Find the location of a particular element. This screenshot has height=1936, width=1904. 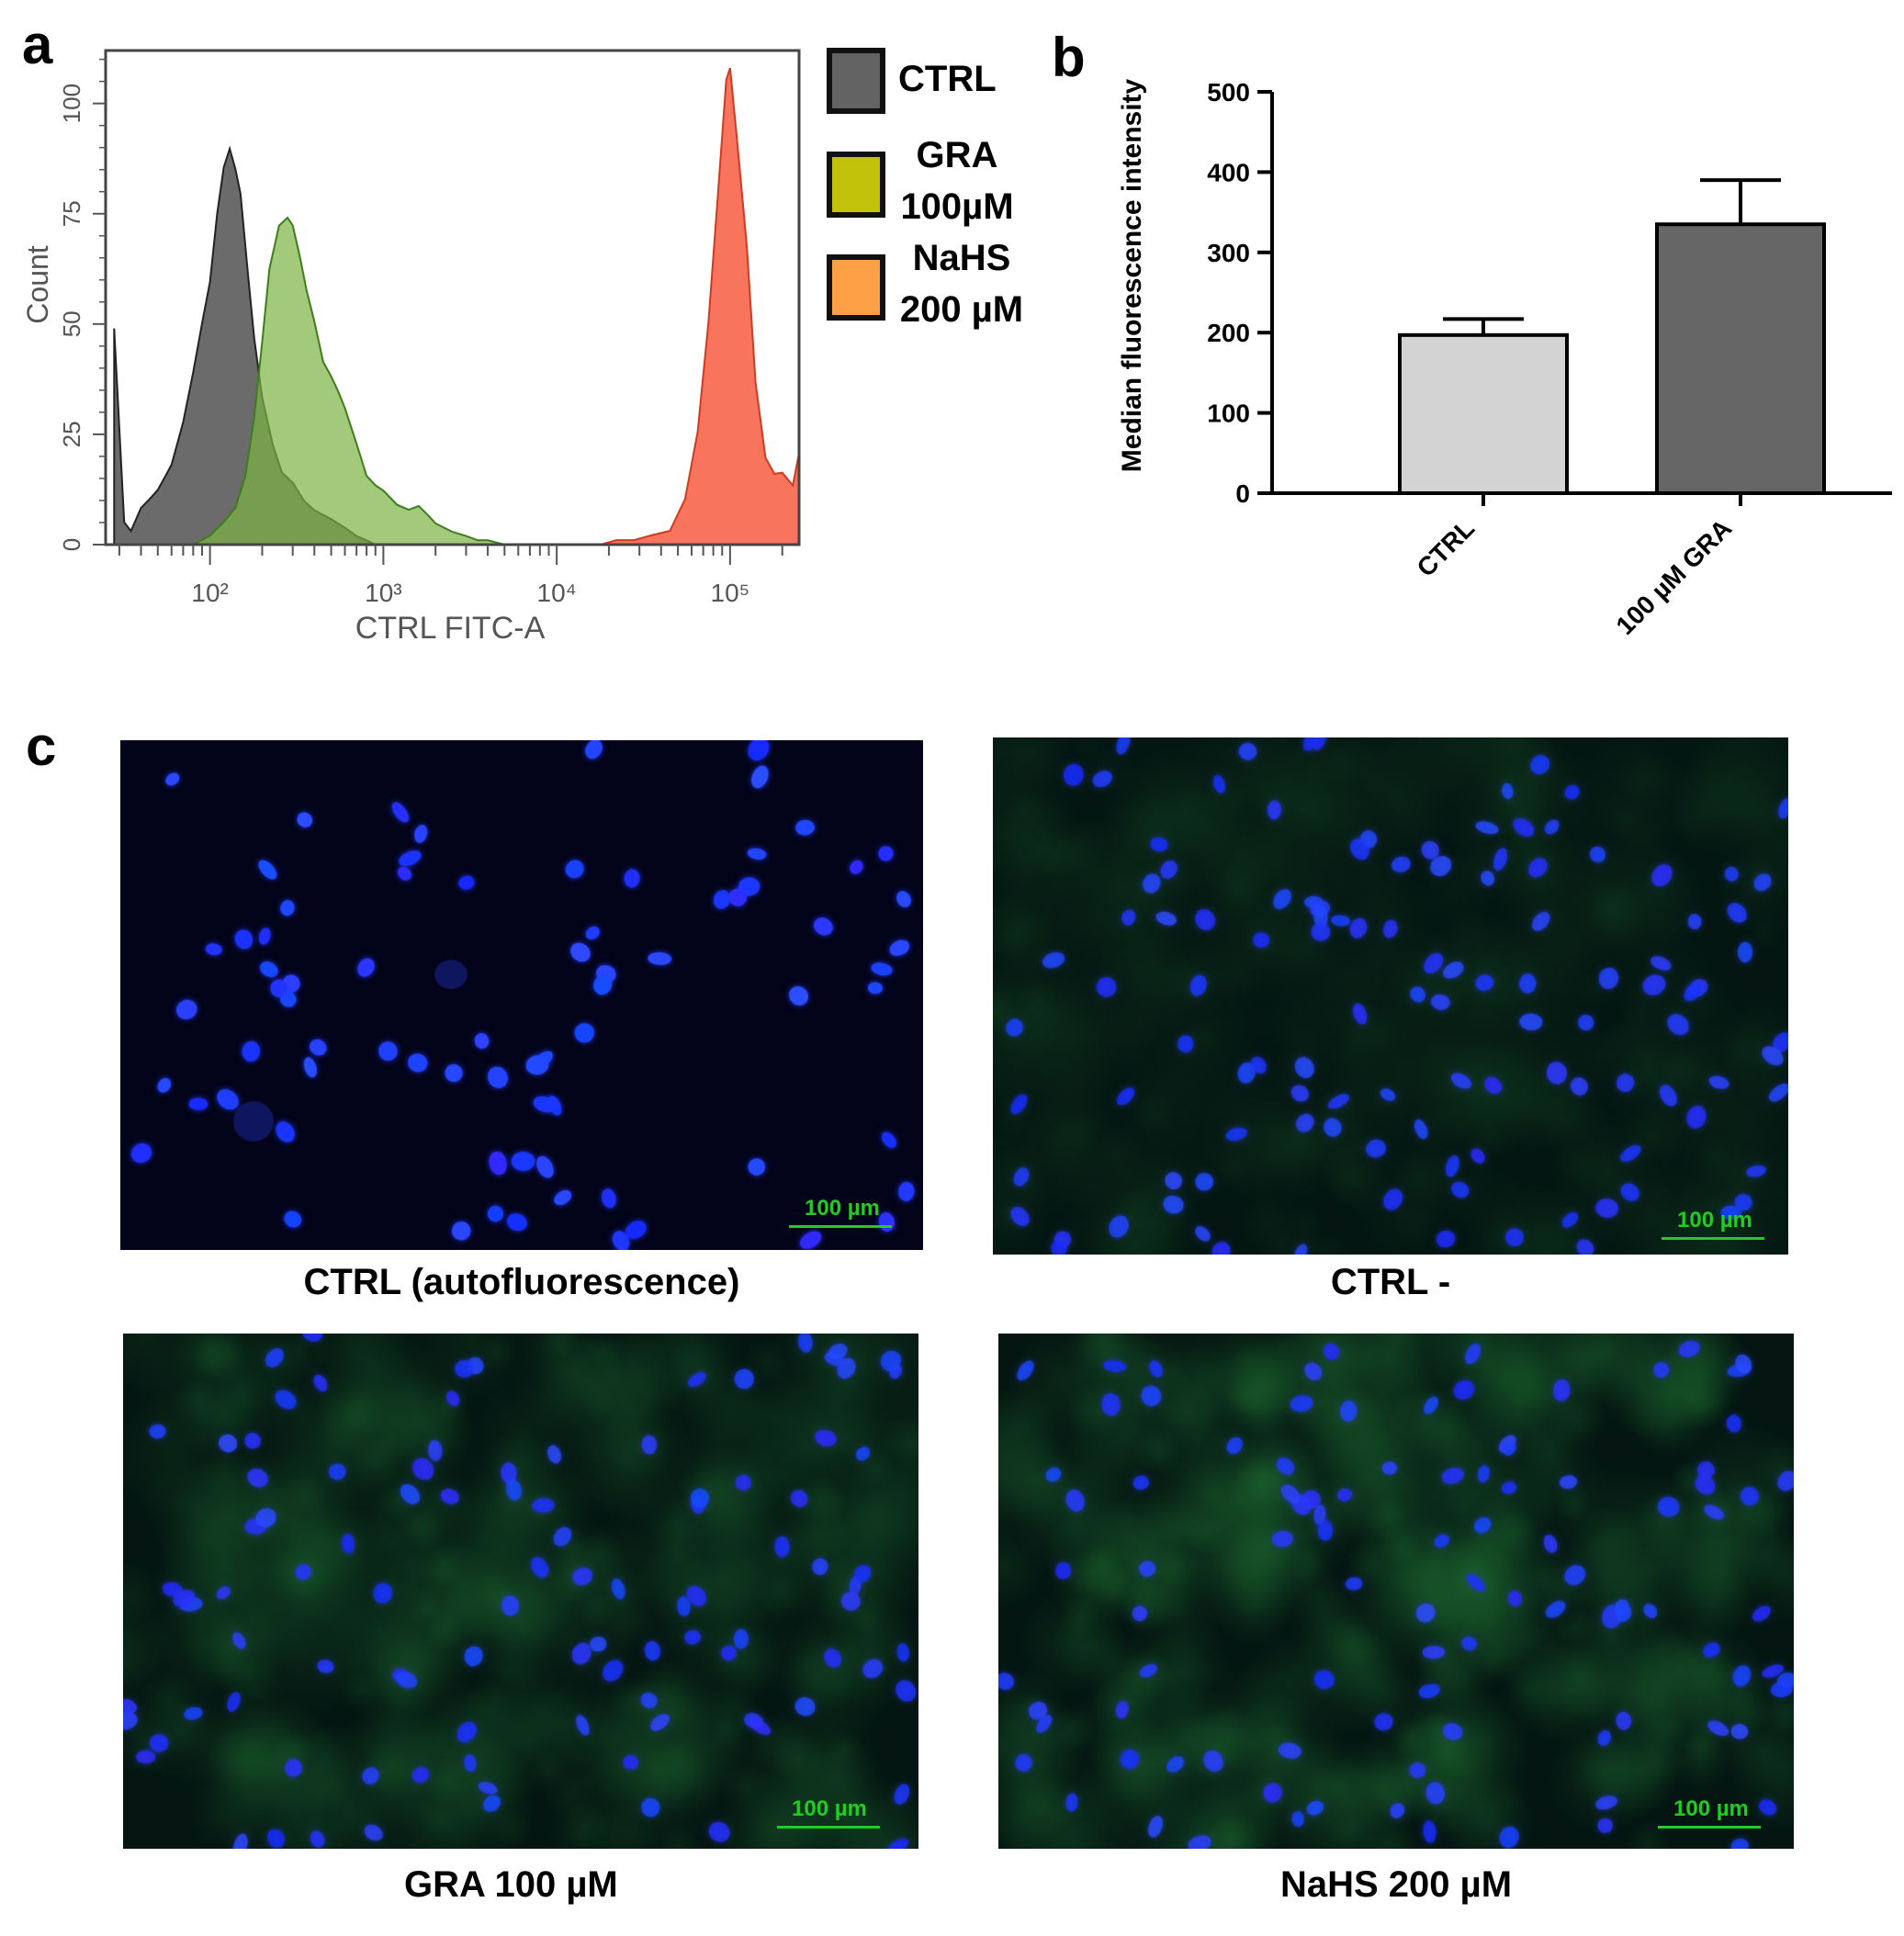

micrograph-nahs-200um: 100 µm is located at coordinates (1396, 1591).